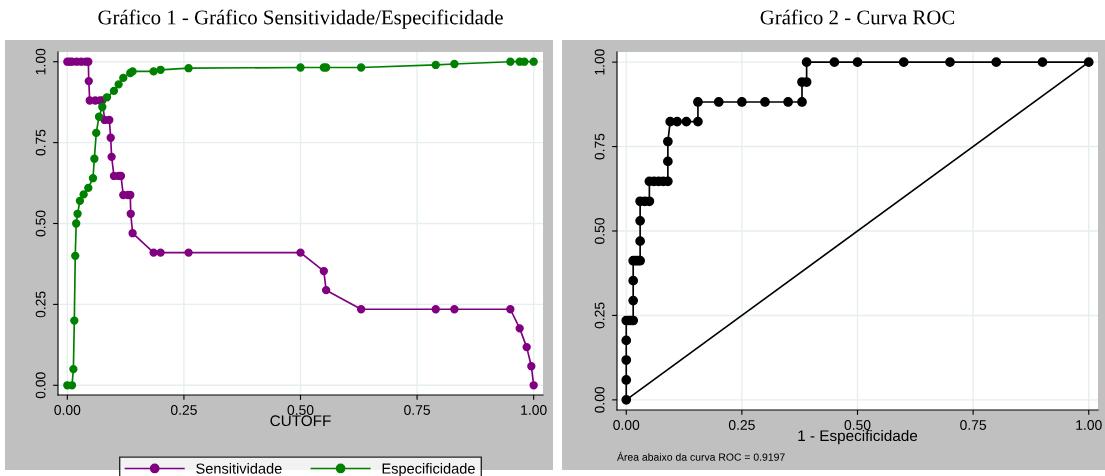 The width and height of the screenshot is (1105, 476). Describe the element at coordinates (858, 437) in the screenshot. I see `x-axis-title: 1 - Especificidade` at that location.